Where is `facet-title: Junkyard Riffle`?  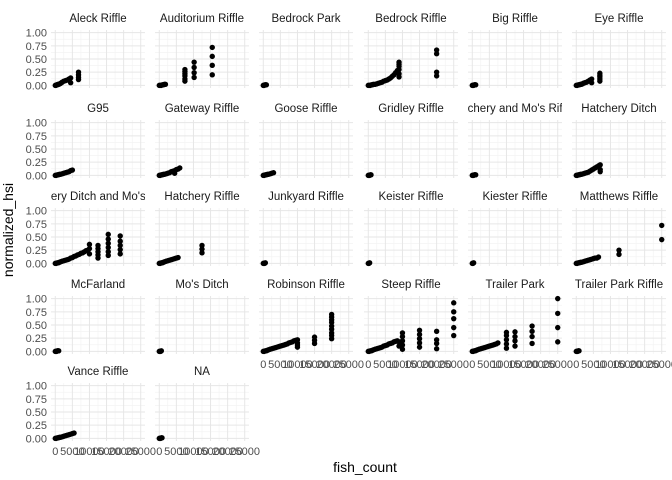
facet-title: Junkyard Riffle is located at coordinates (306, 197).